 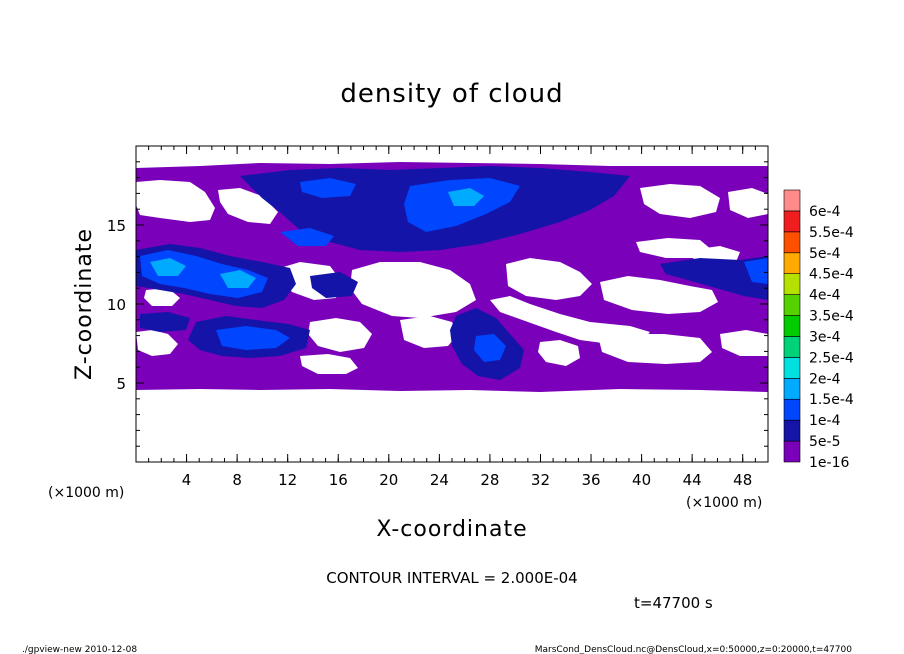 What do you see at coordinates (439, 480) in the screenshot?
I see `x-tick-label: 24` at bounding box center [439, 480].